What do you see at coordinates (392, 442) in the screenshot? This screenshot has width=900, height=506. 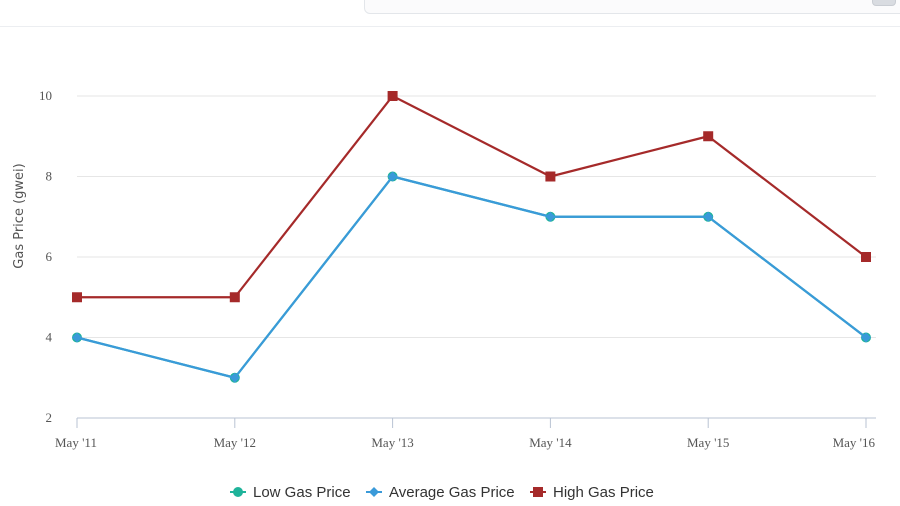 I see `x-tick-label: May '13` at bounding box center [392, 442].